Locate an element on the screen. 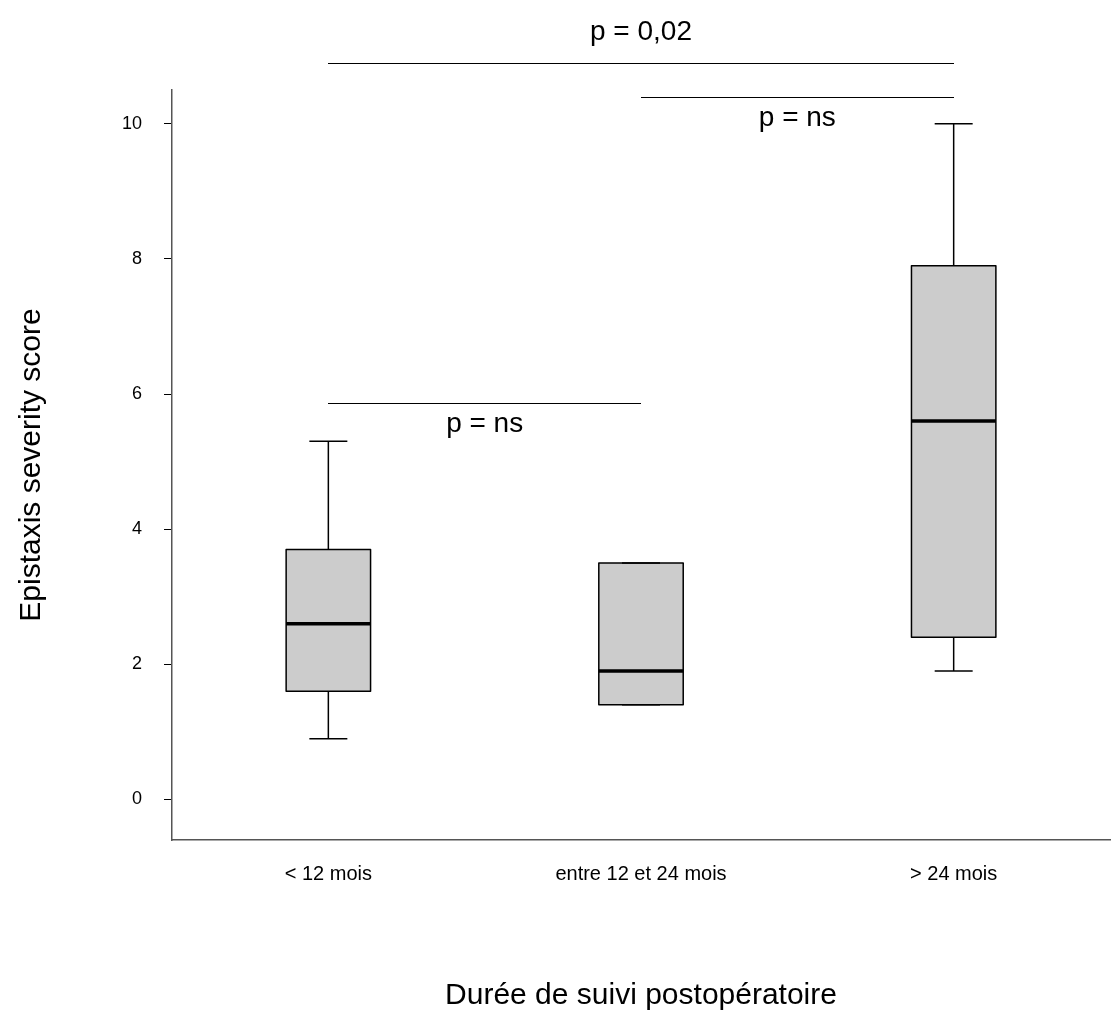 Image resolution: width=1119 pixels, height=1024 pixels. y-tick-label: 0 is located at coordinates (137, 798).